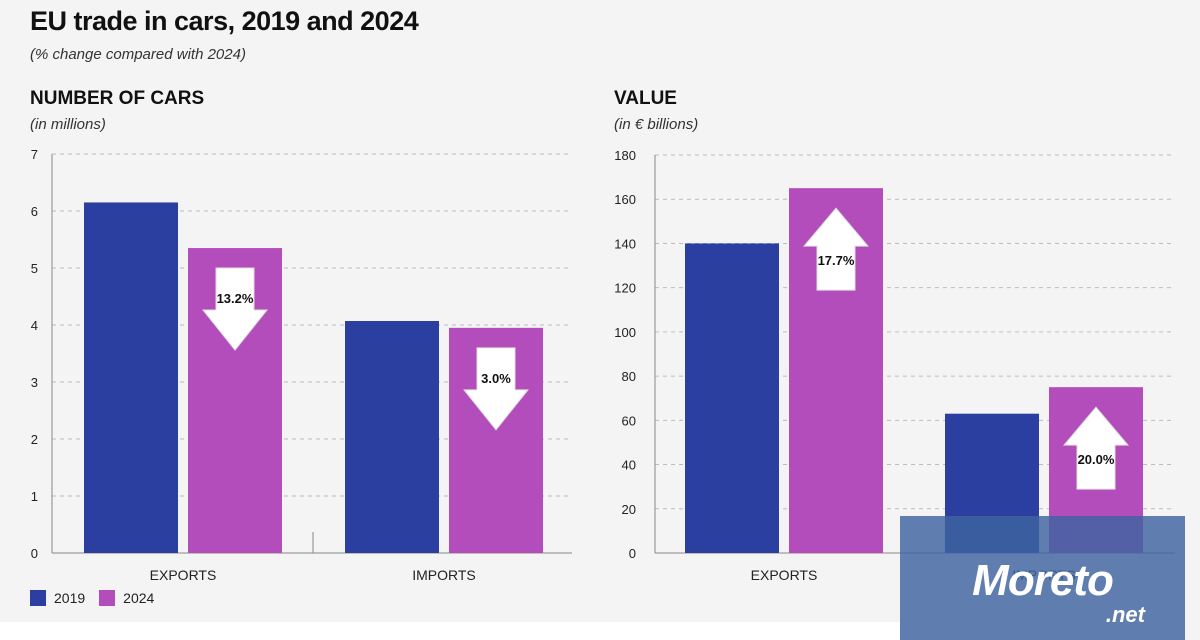 This screenshot has width=1200, height=640. I want to click on y-tick-label: 120, so click(625, 288).